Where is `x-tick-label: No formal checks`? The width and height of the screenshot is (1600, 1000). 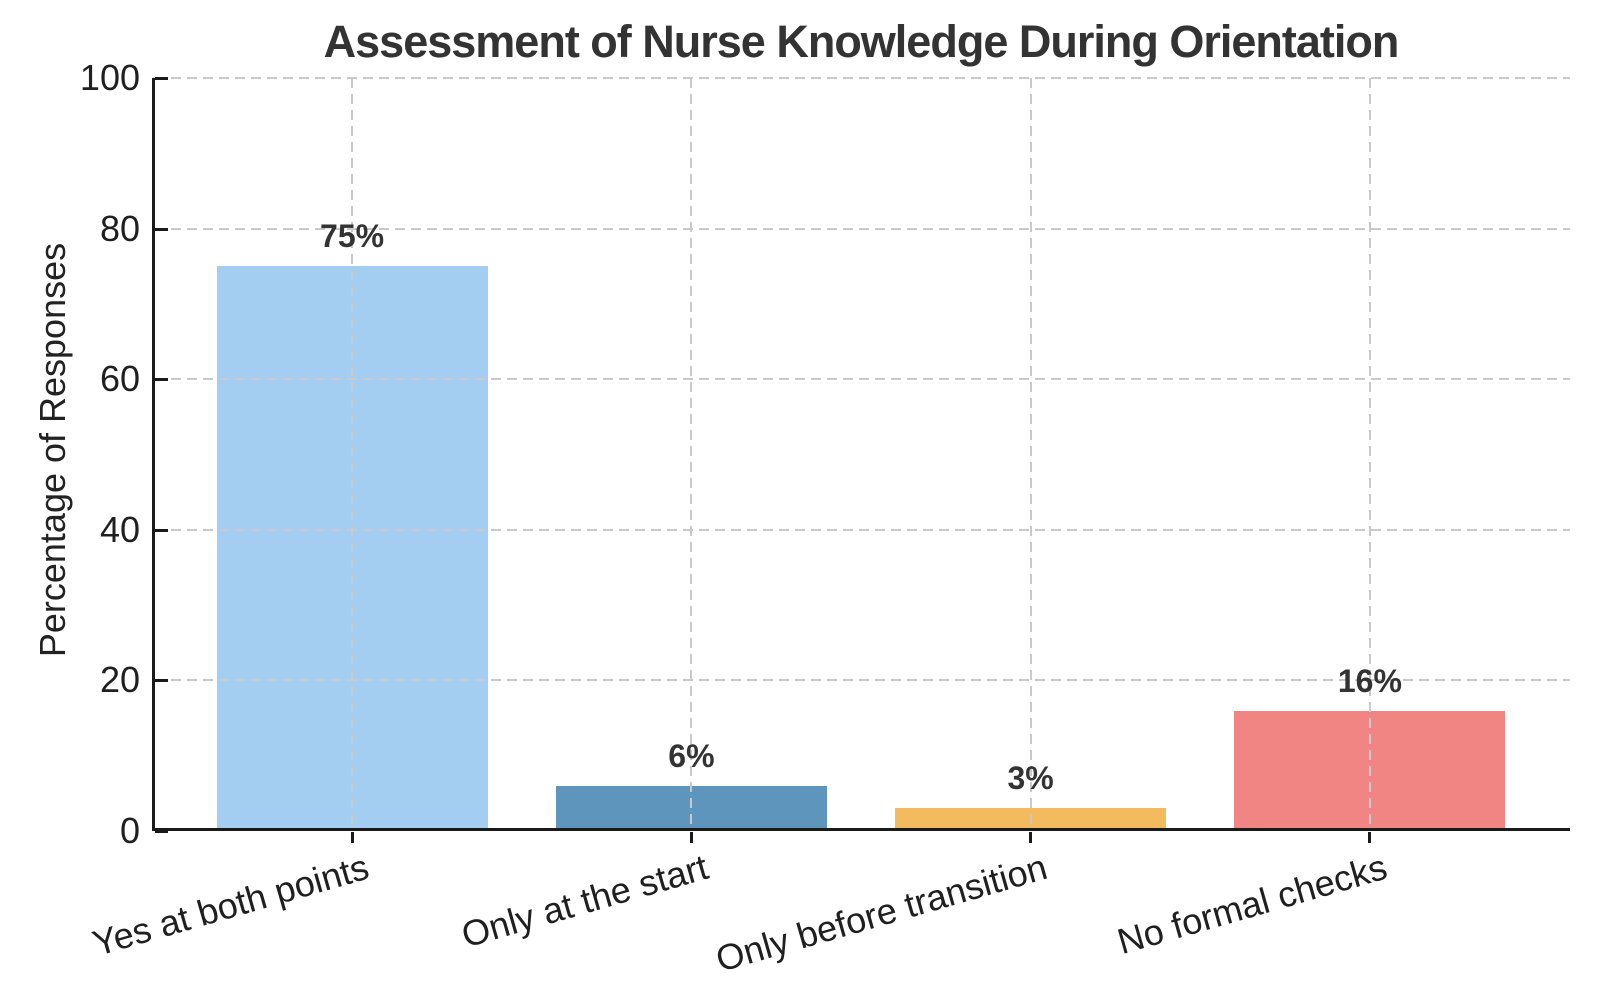
x-tick-label: No formal checks is located at coordinates (1252, 904).